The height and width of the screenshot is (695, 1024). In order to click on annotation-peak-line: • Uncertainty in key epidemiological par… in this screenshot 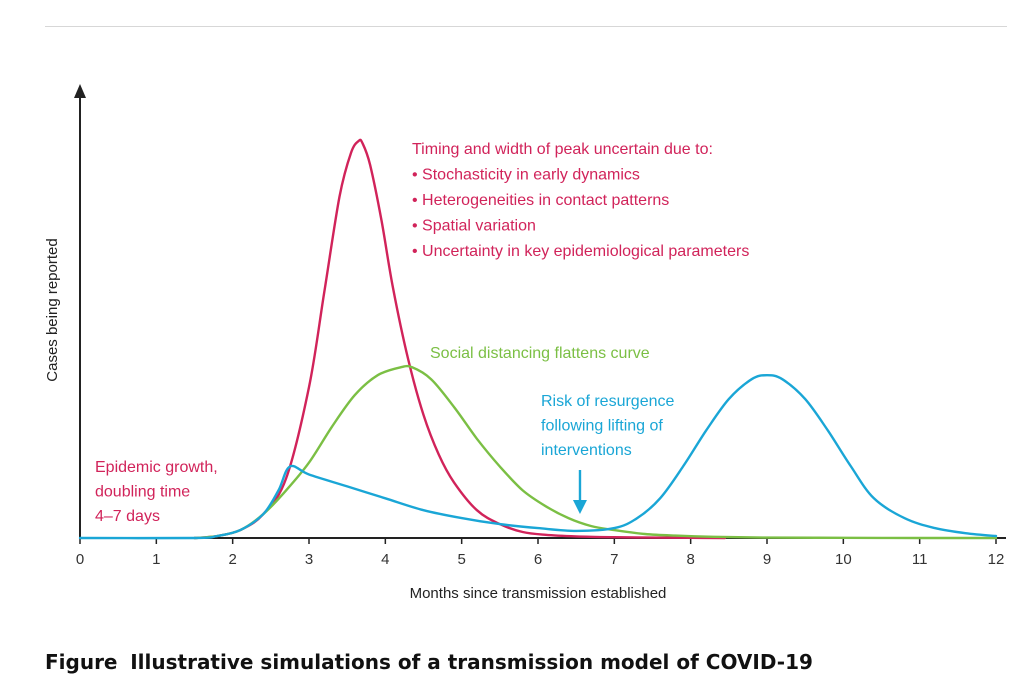, I will do `click(580, 251)`.